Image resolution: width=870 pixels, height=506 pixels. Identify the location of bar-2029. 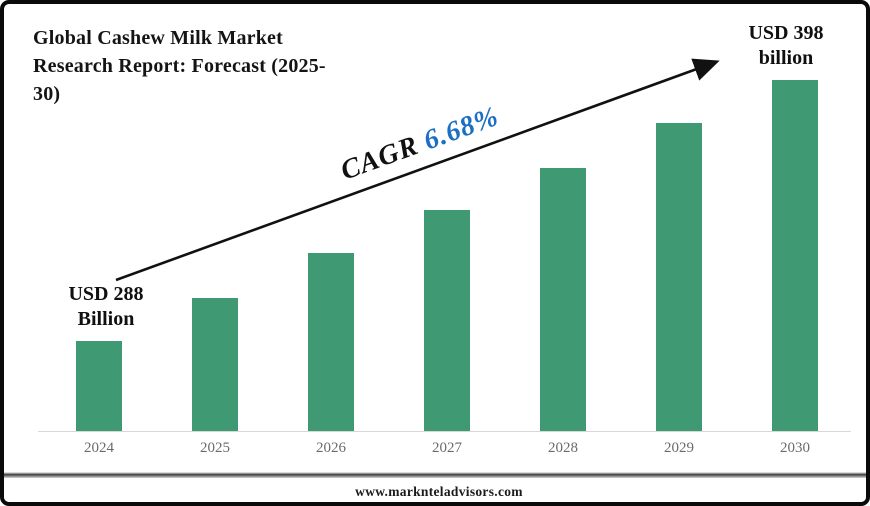
(679, 277).